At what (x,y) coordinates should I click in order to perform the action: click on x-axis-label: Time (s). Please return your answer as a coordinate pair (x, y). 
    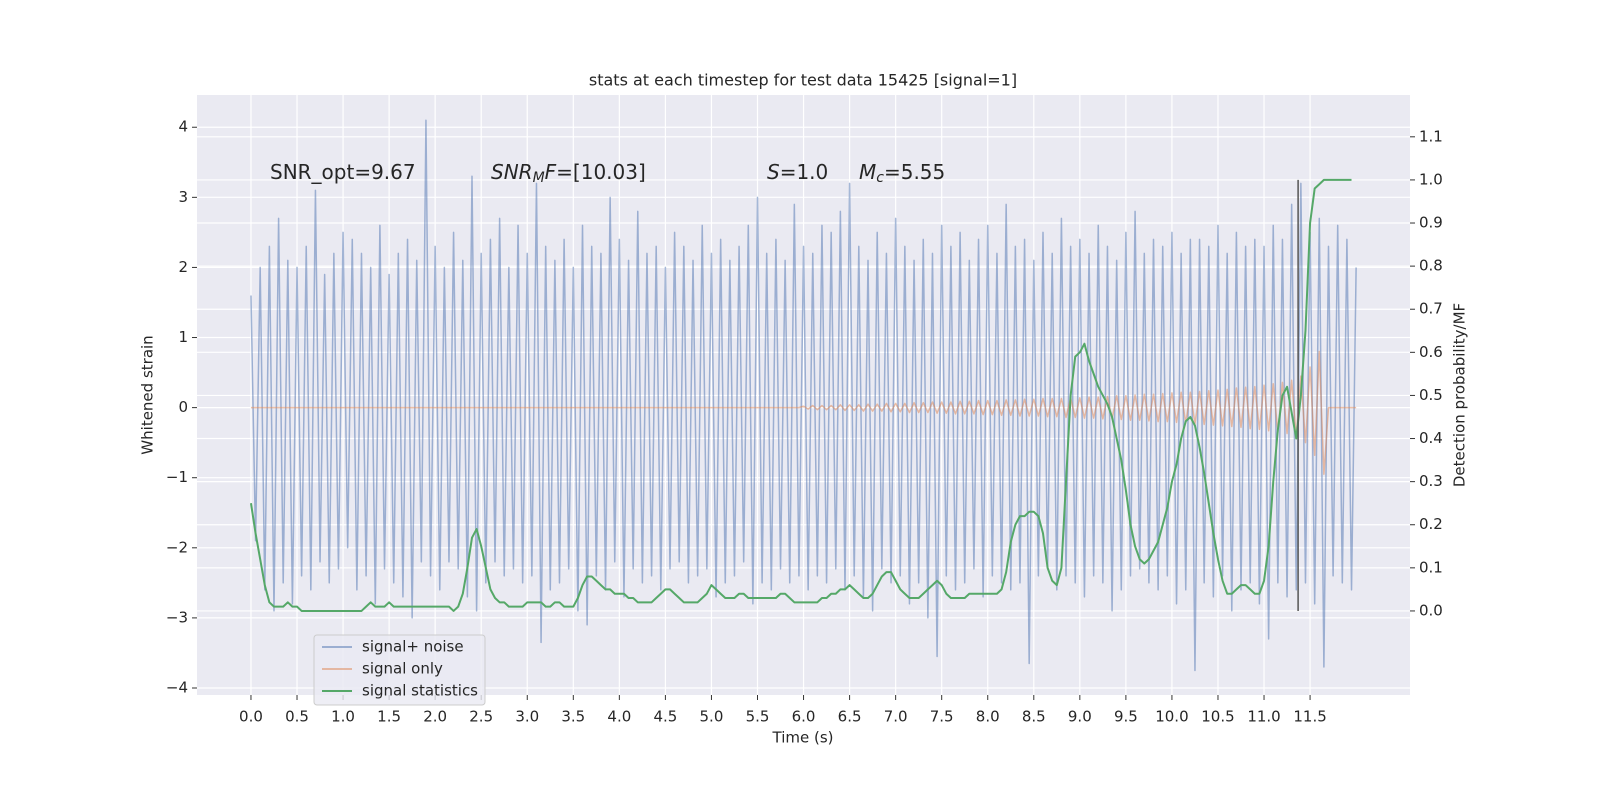
    Looking at the image, I should click on (803, 738).